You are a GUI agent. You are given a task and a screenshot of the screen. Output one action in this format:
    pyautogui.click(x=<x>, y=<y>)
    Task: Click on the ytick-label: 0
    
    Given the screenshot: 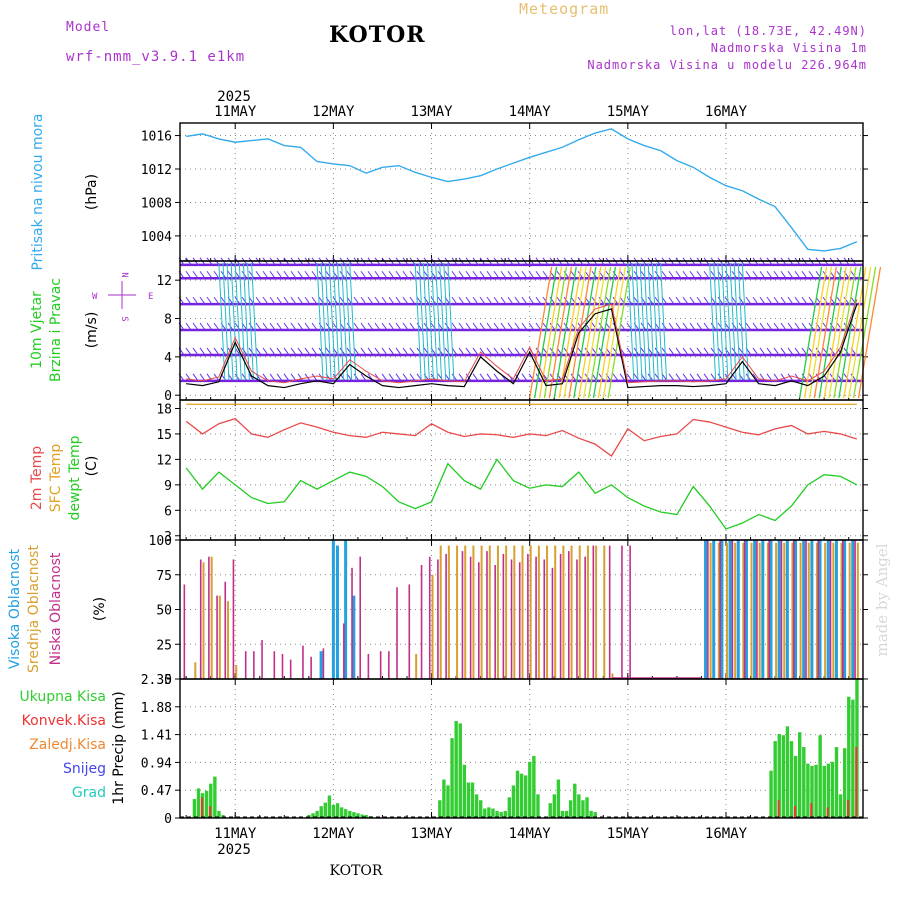 What is the action you would take?
    pyautogui.click(x=168, y=396)
    